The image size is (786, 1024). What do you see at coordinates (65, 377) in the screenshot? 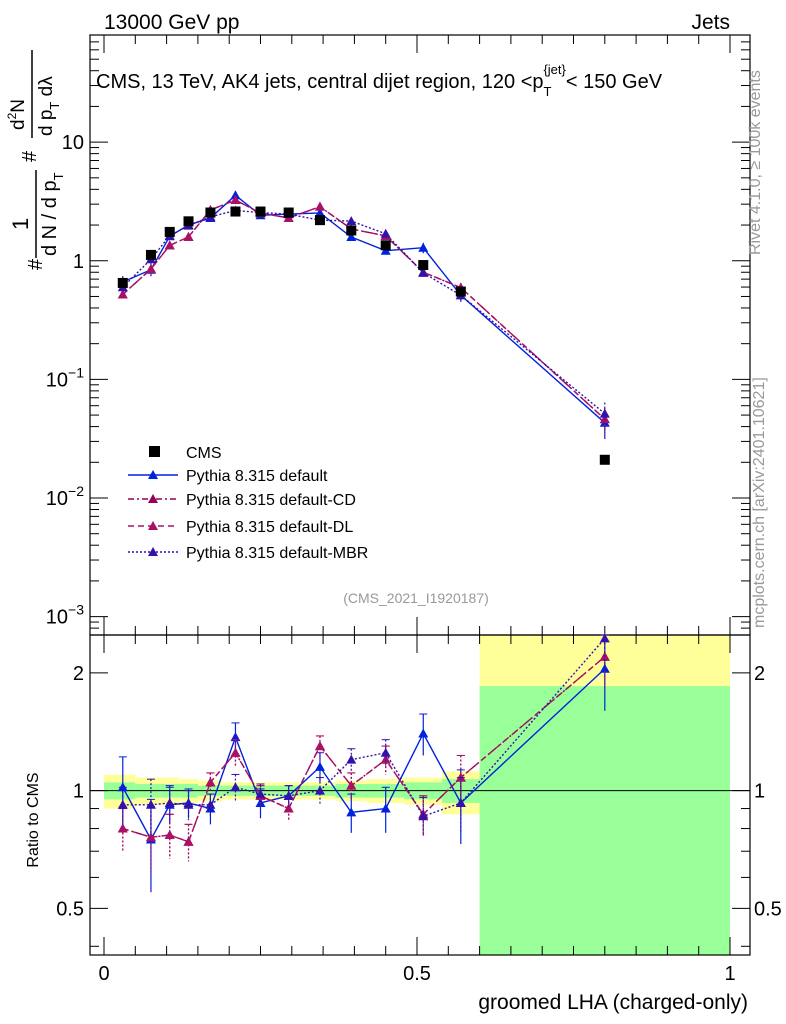
I see `upper-tick-label: 10⁻¹` at bounding box center [65, 377].